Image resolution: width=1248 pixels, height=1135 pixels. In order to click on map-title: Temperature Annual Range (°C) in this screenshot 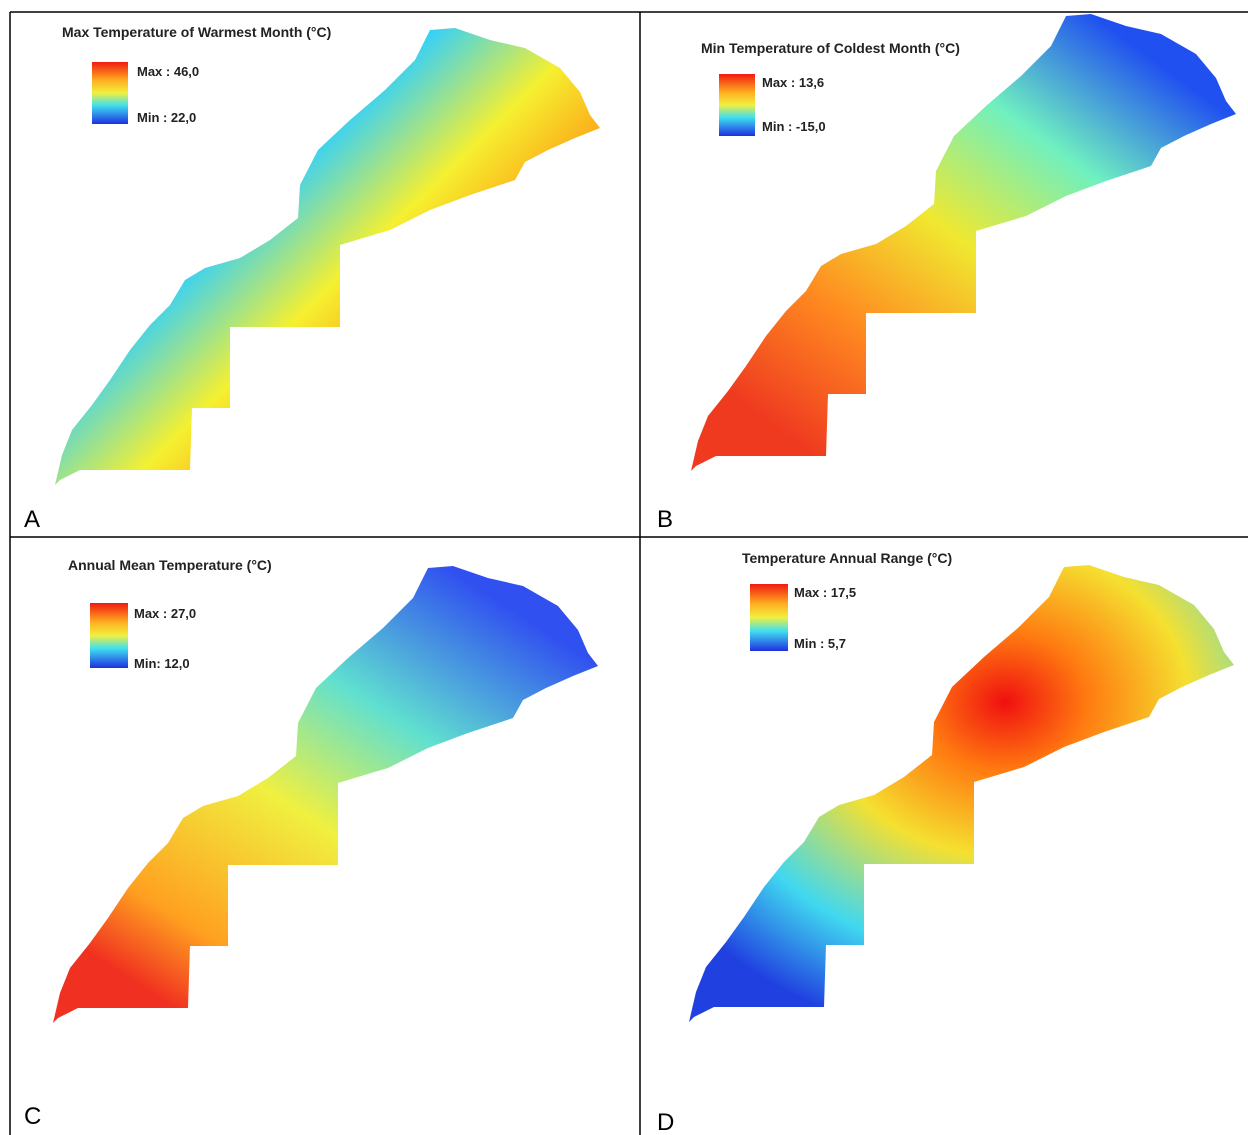, I will do `click(847, 558)`.